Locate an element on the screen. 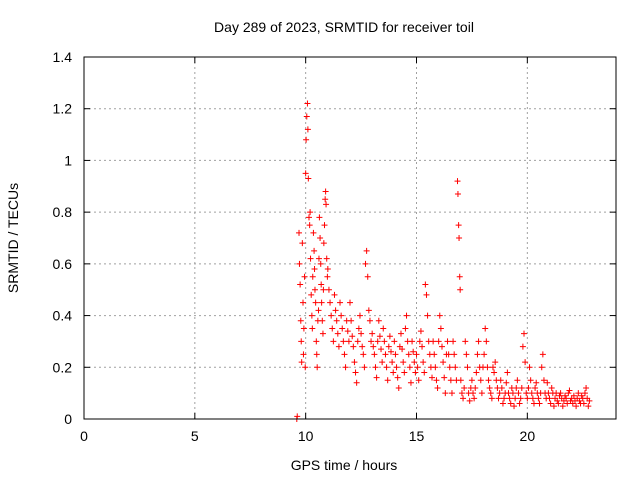 This screenshot has height=480, width=640. x-tick-label: 10 is located at coordinates (306, 436).